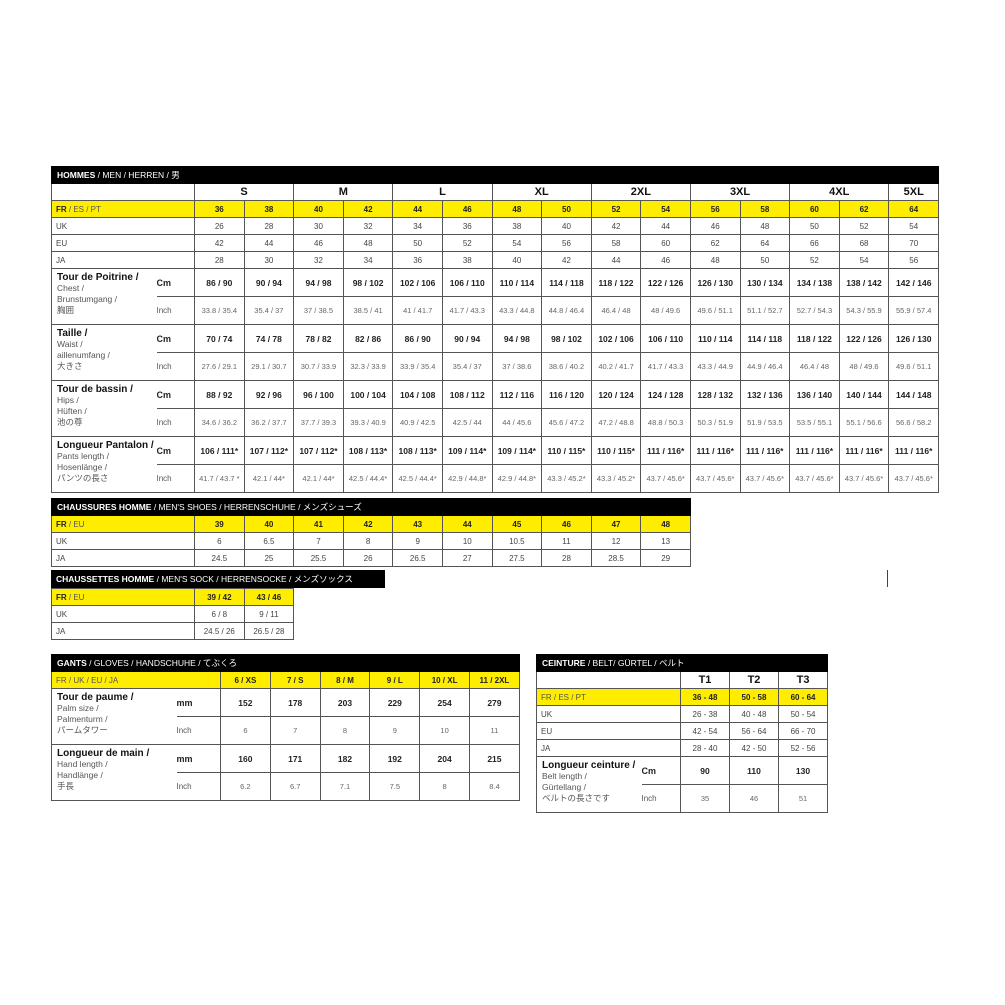 Image resolution: width=1005 pixels, height=1005 pixels. Describe the element at coordinates (253, 579) in the screenshot. I see `socks-header-rest: / MEN'S SOCK / HERRENSOCKE / メンズソックス` at that location.